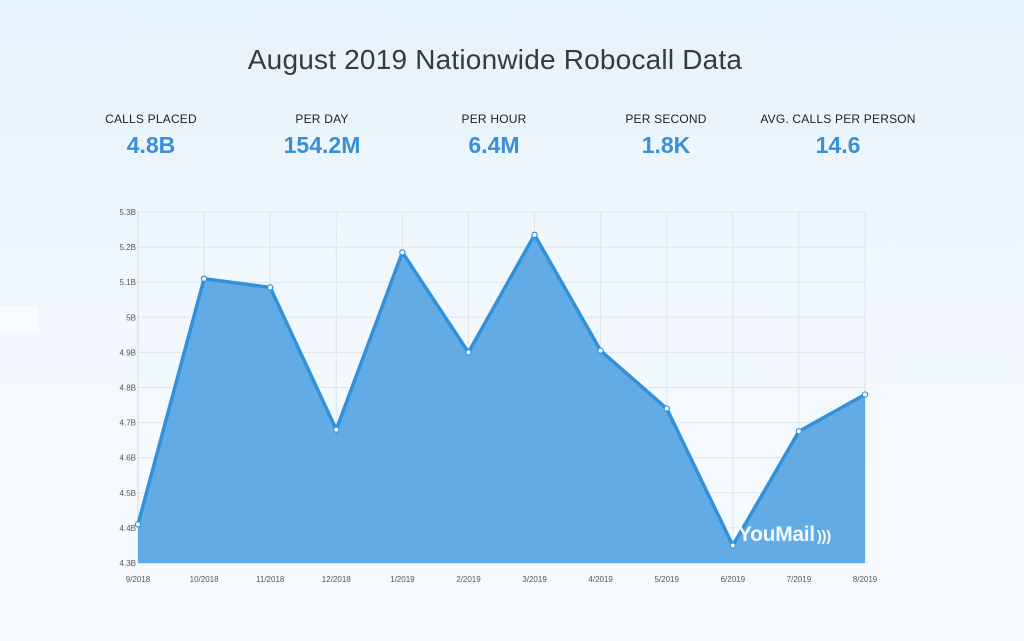 Image resolution: width=1024 pixels, height=641 pixels. What do you see at coordinates (151, 145) in the screenshot?
I see `stat-value: 4.8B` at bounding box center [151, 145].